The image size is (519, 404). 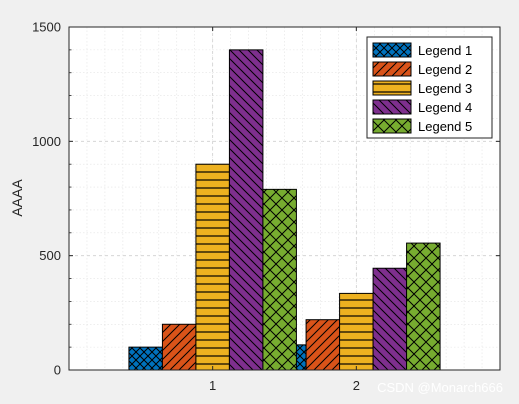 I want to click on legend-entry-5: Legend 5, so click(x=422, y=126).